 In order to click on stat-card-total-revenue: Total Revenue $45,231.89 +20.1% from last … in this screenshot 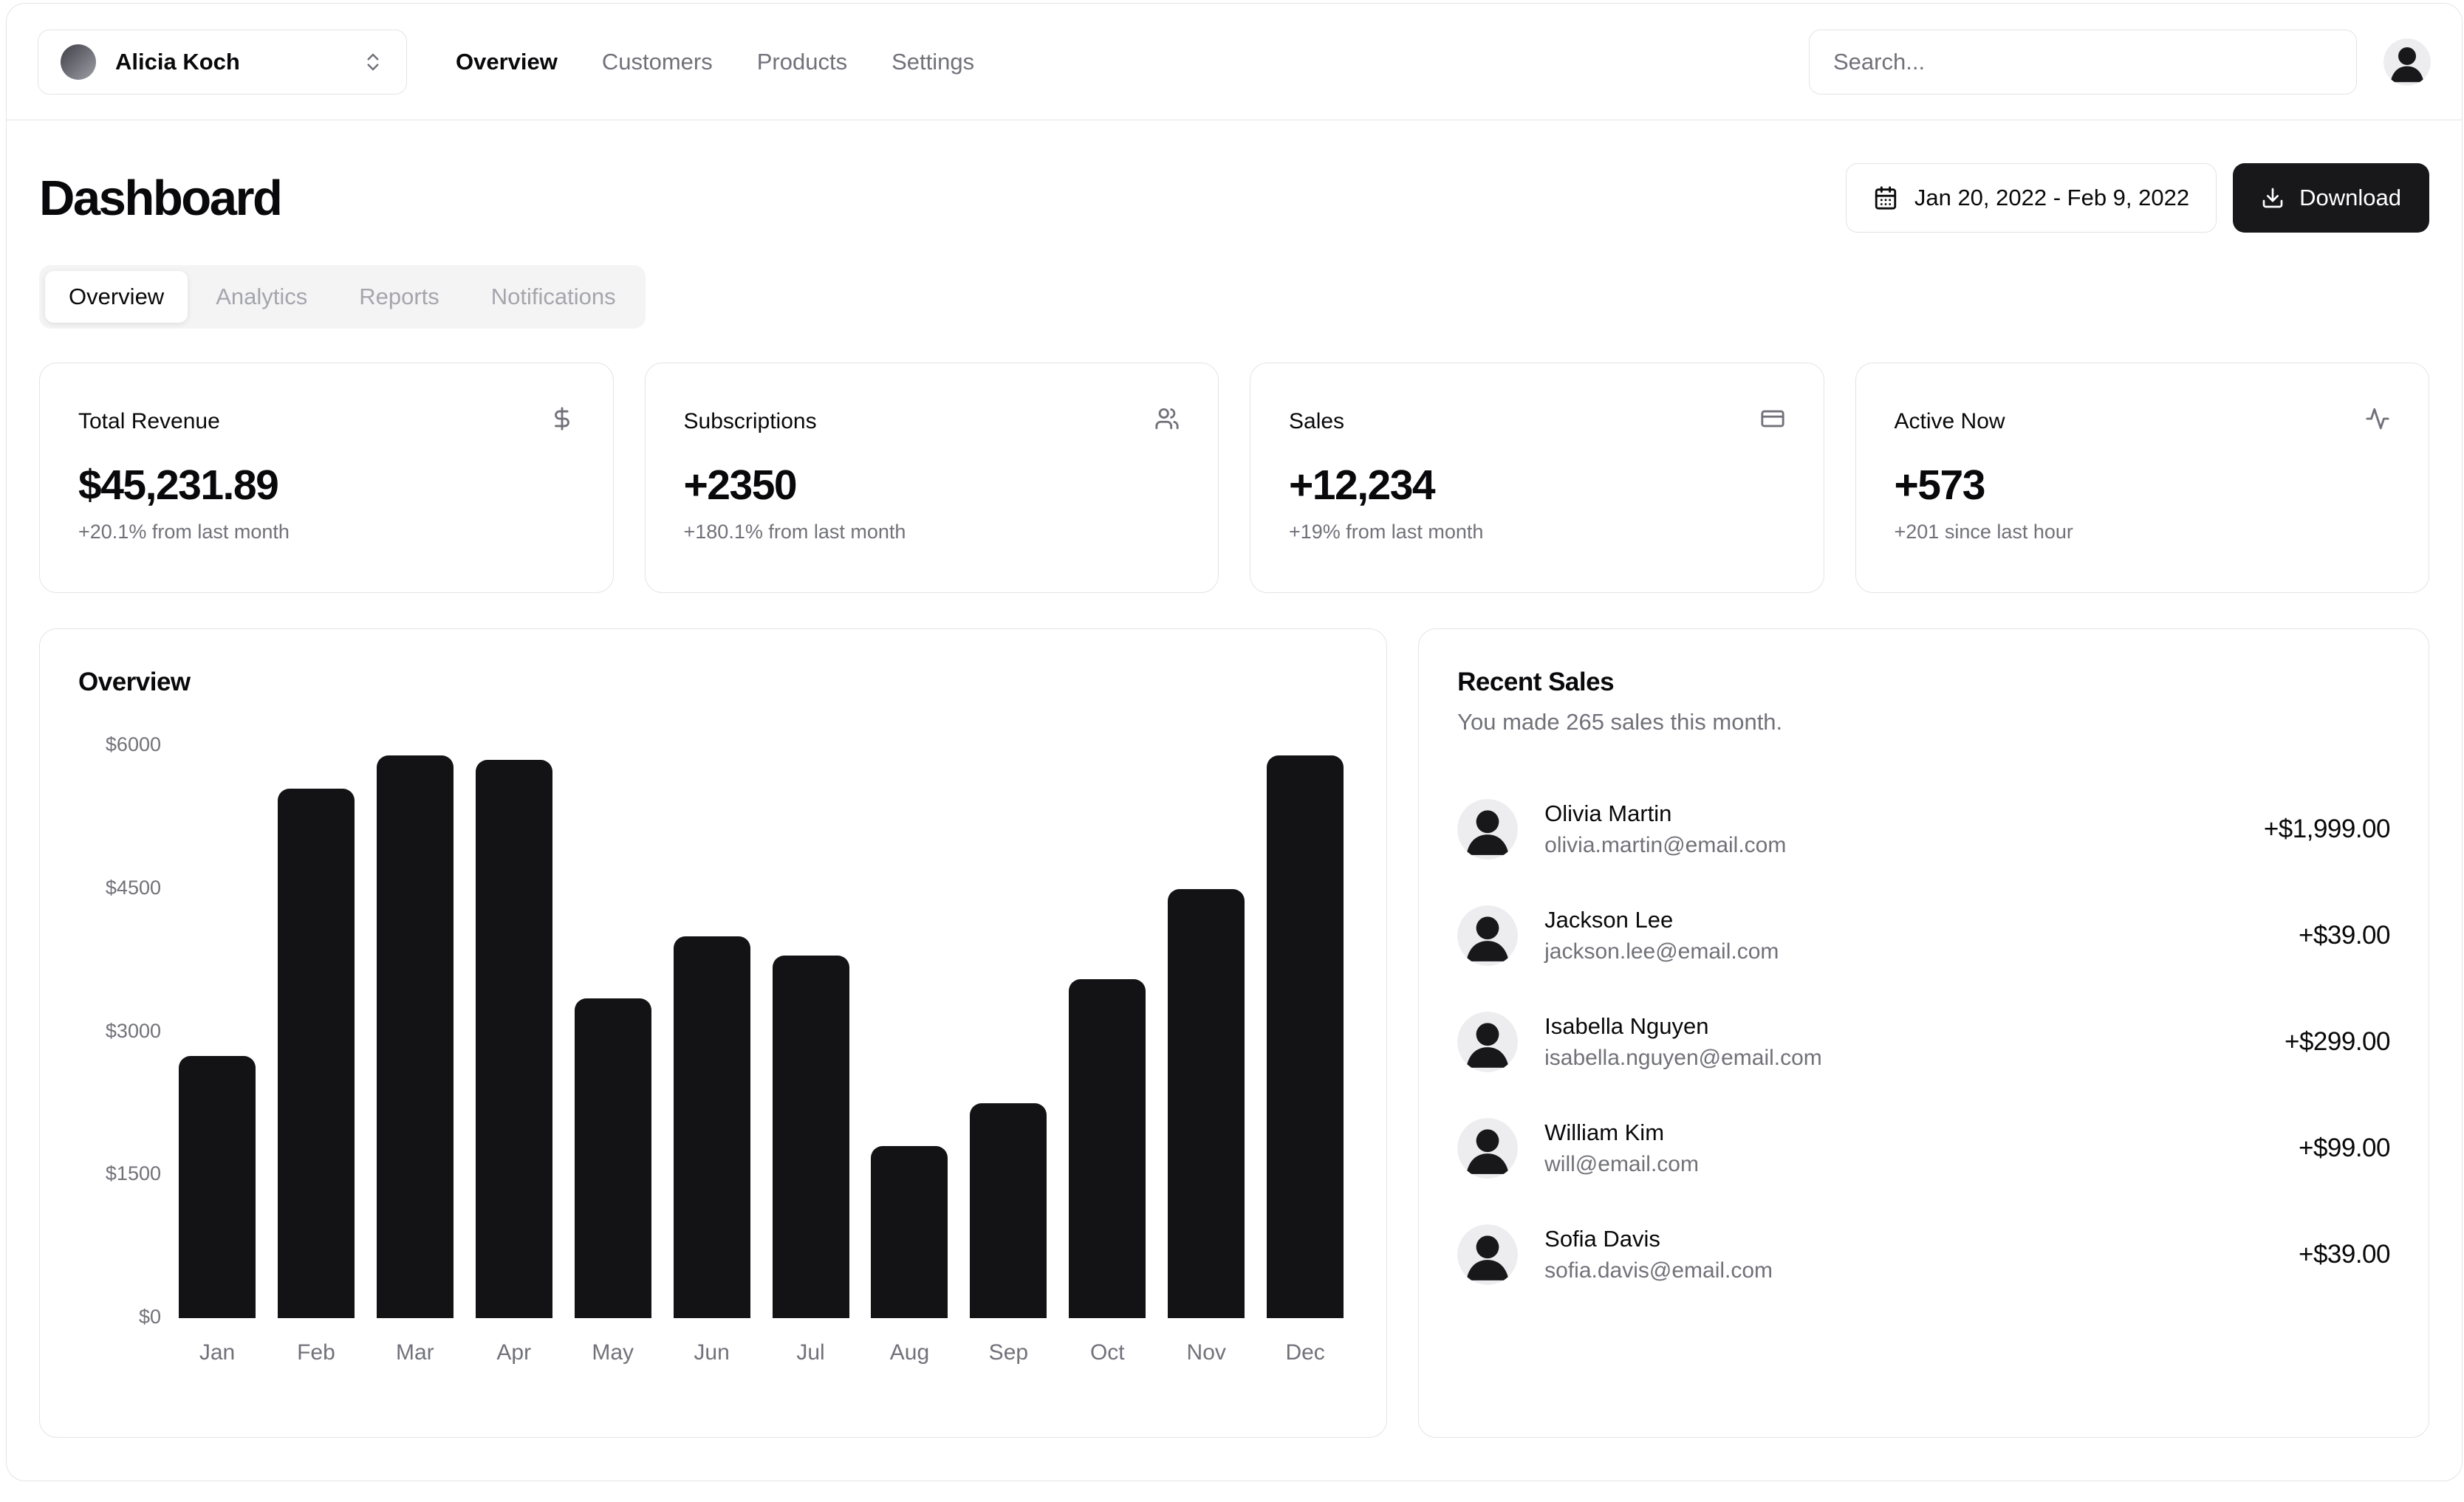, I will do `click(326, 478)`.